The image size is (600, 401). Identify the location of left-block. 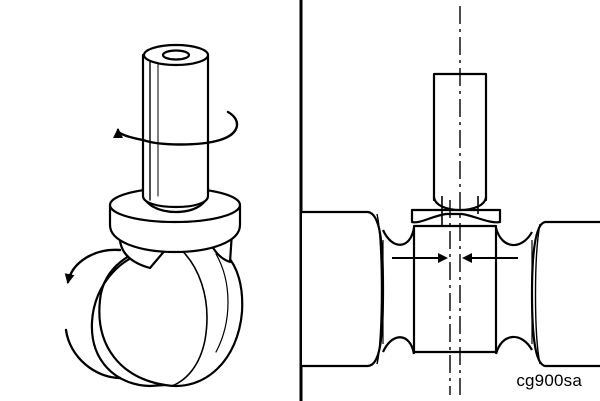
(343, 289).